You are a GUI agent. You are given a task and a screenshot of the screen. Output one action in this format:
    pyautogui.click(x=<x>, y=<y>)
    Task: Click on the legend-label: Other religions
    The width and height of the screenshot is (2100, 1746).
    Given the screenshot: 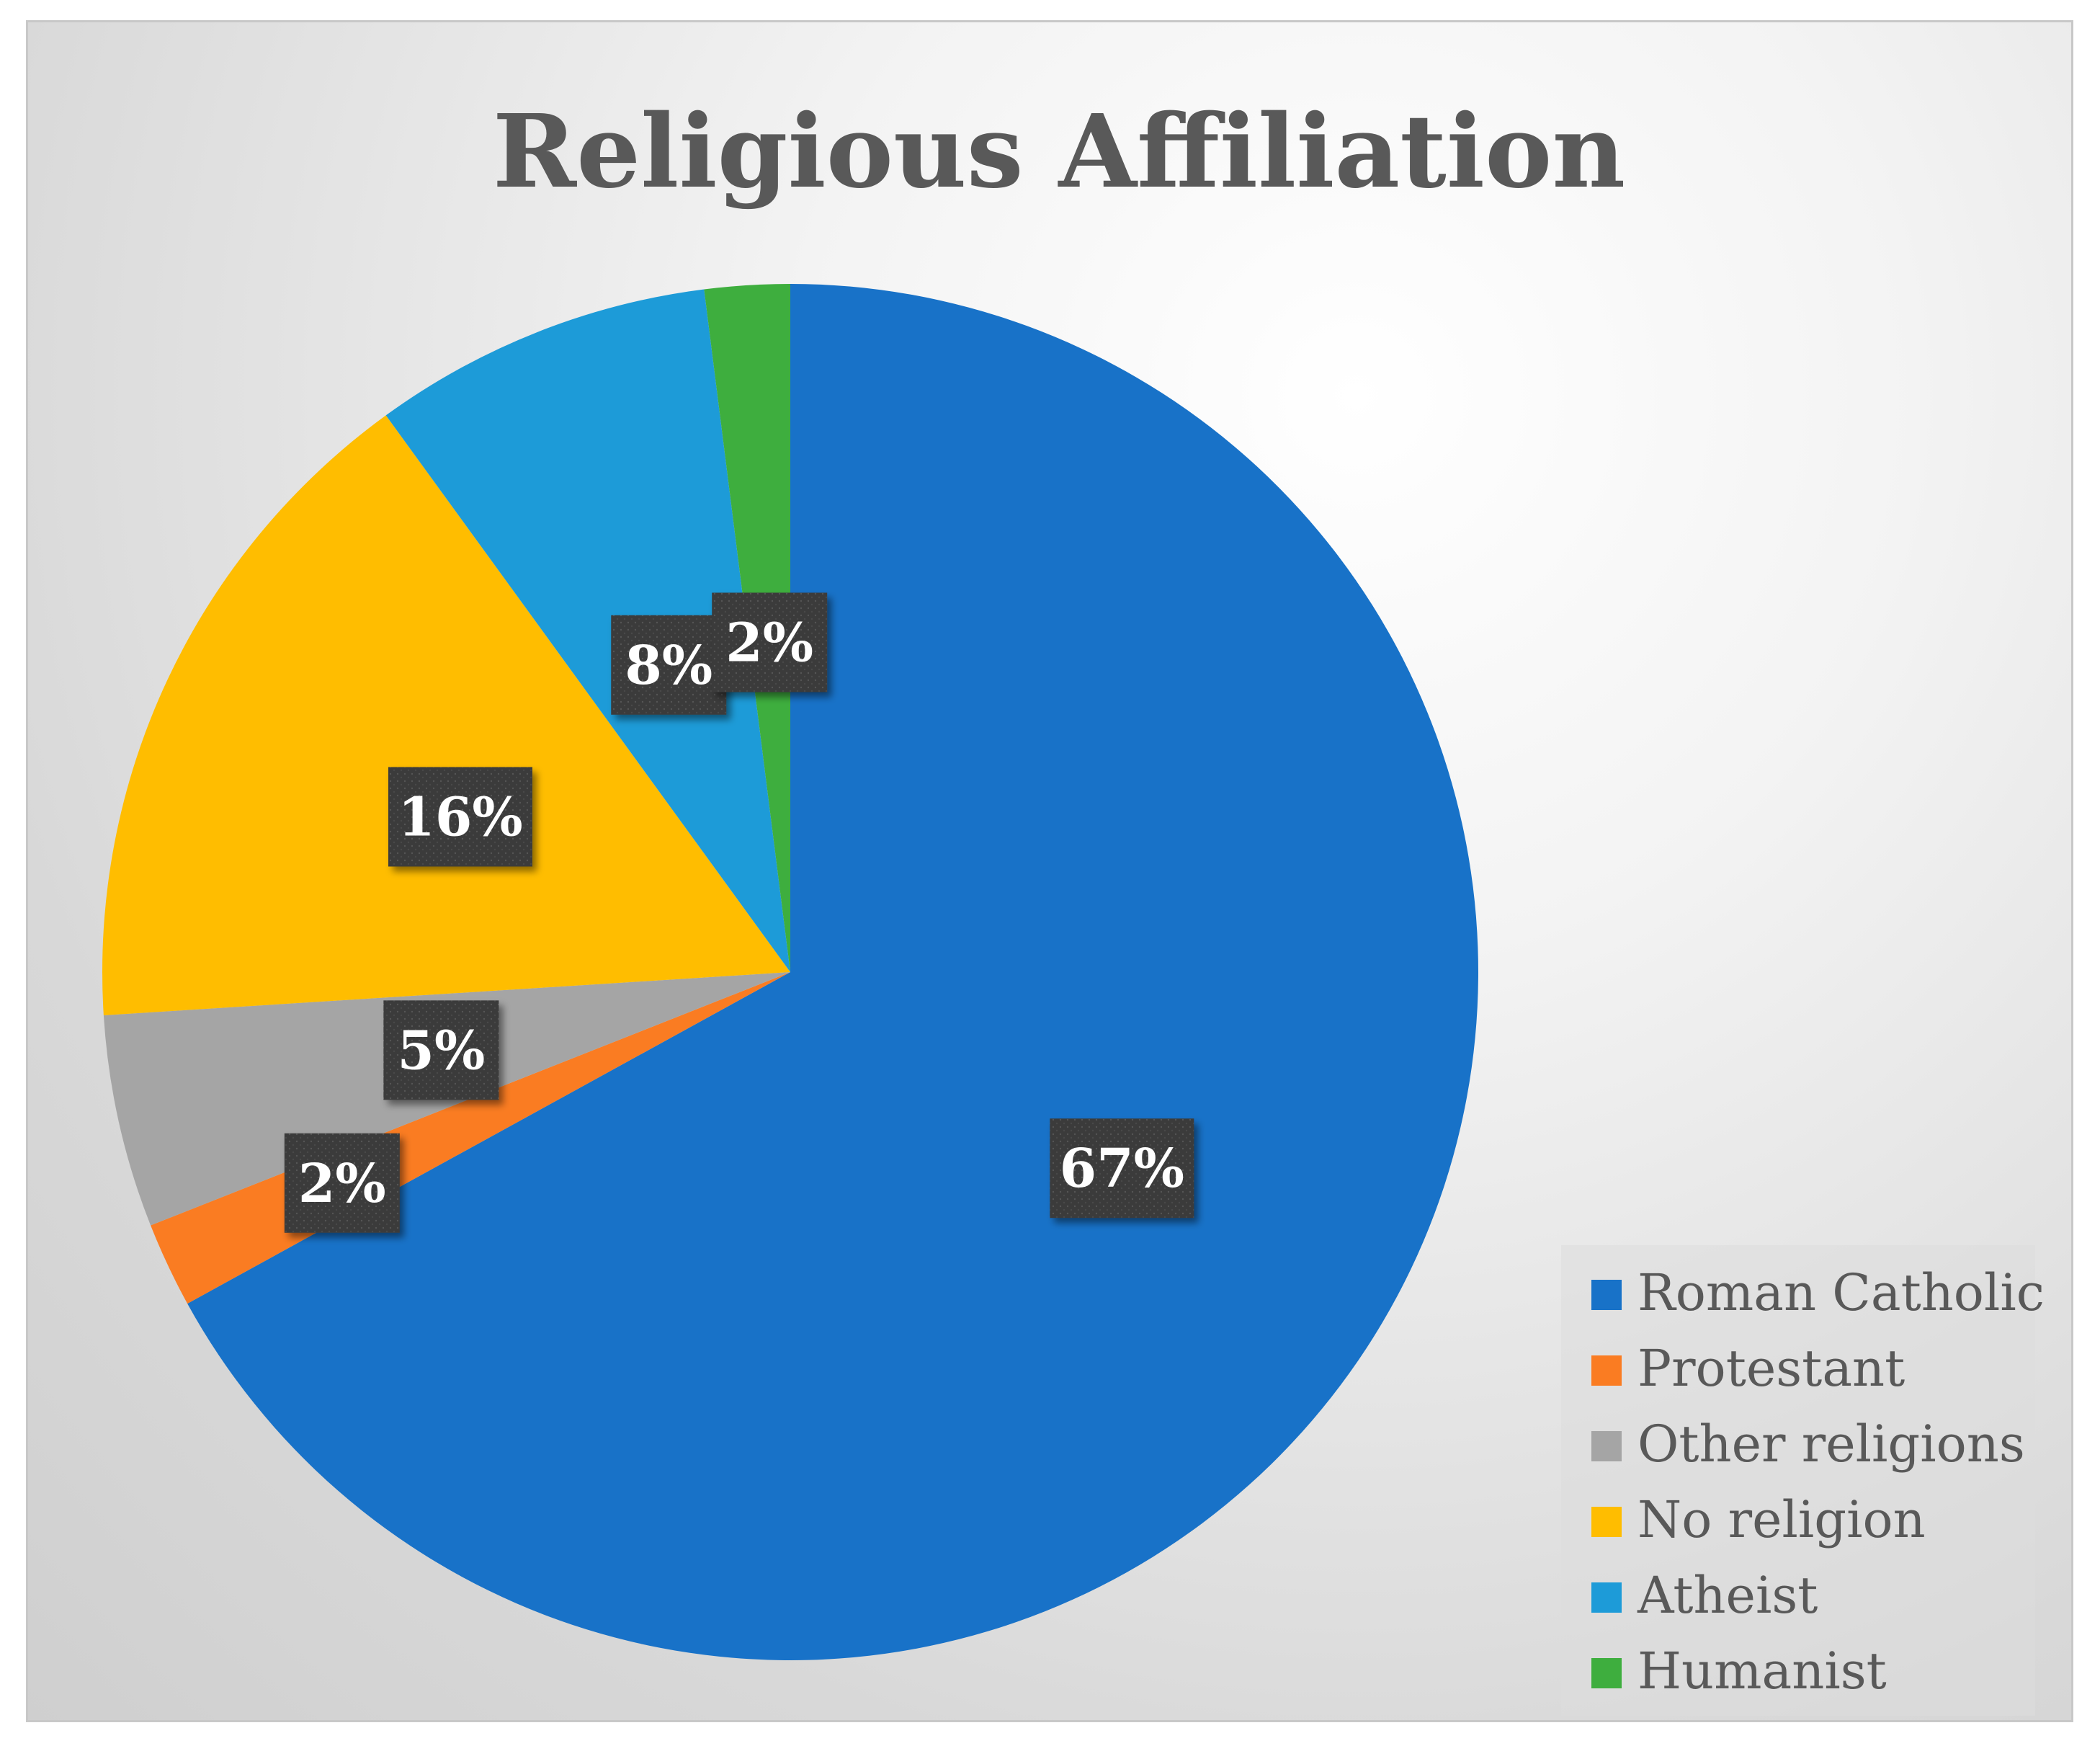 What is the action you would take?
    pyautogui.click(x=1831, y=1444)
    